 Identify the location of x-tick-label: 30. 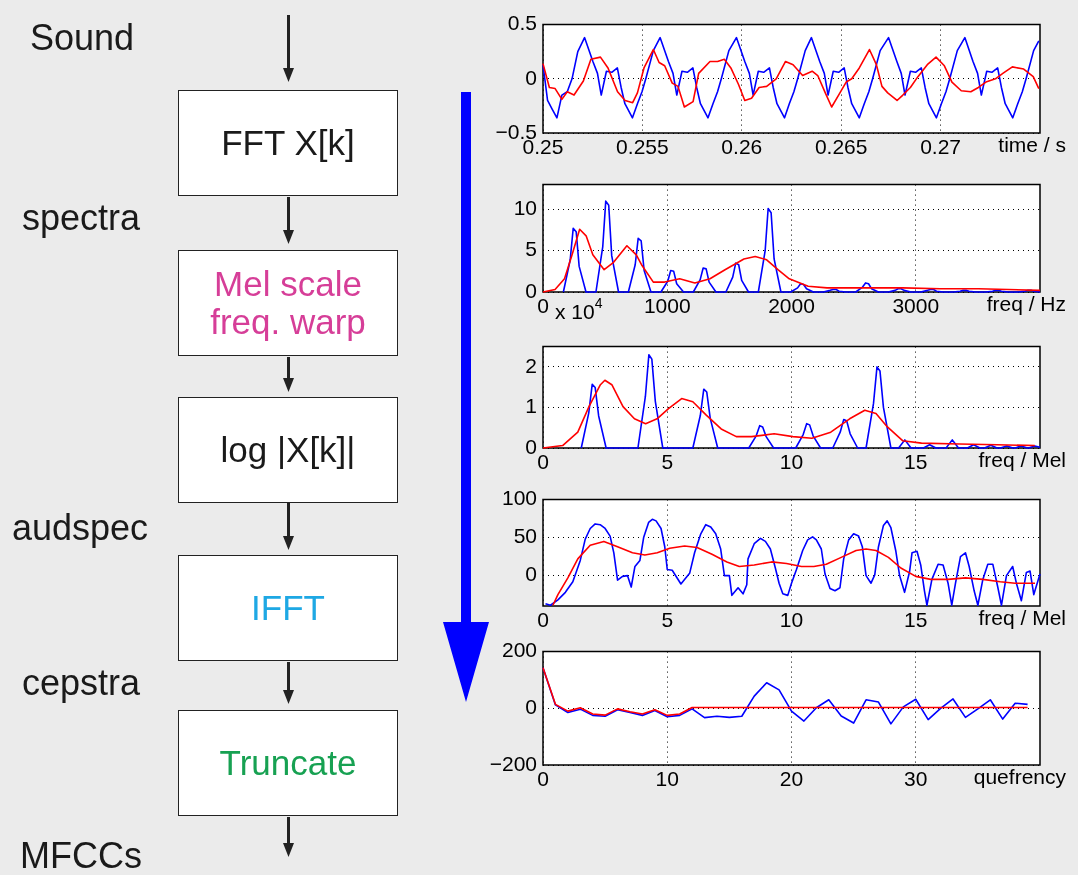
(916, 779).